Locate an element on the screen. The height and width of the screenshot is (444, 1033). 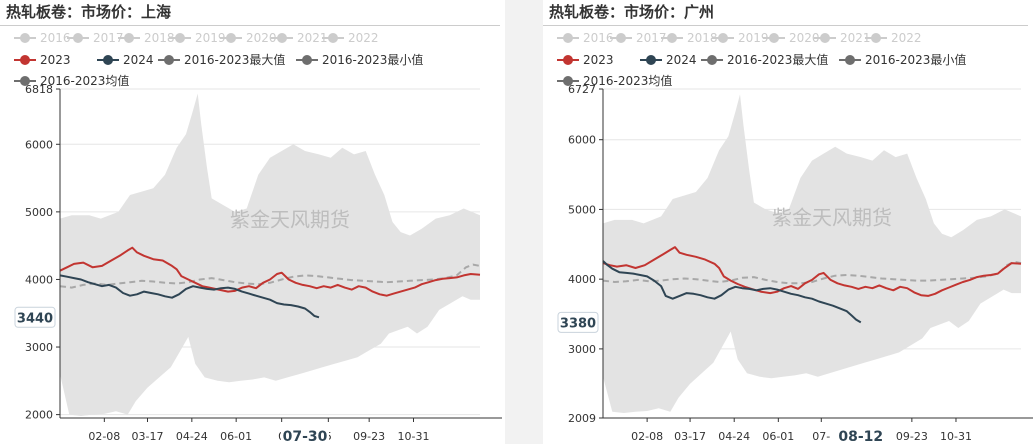
series-2023-line is located at coordinates (812, 271).